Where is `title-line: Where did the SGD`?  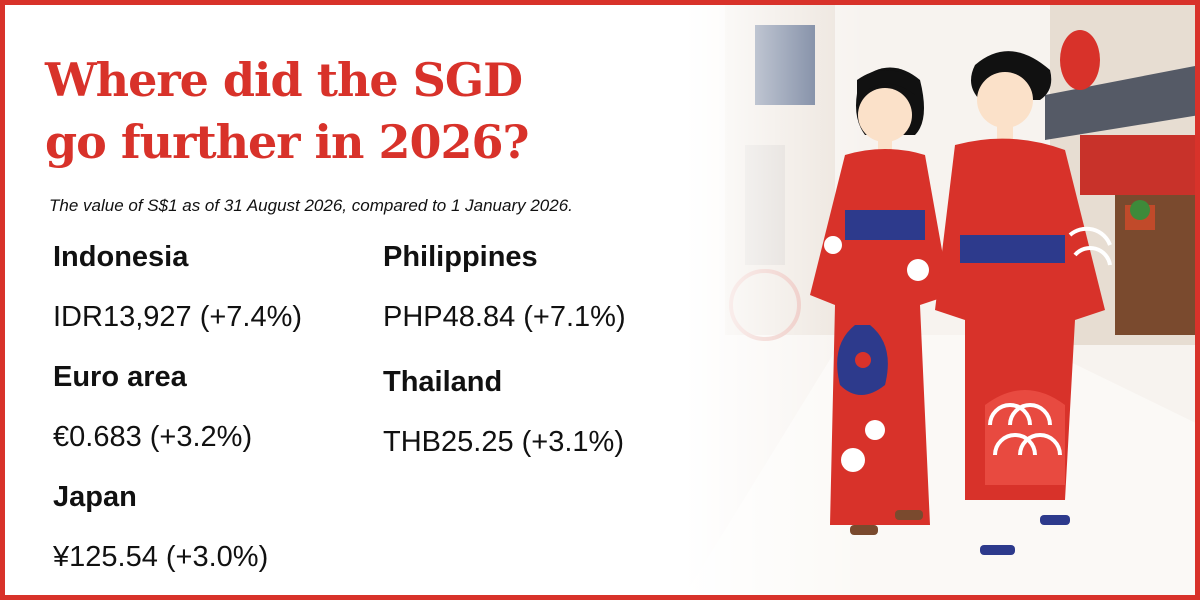 title-line: Where did the SGD is located at coordinates (284, 80).